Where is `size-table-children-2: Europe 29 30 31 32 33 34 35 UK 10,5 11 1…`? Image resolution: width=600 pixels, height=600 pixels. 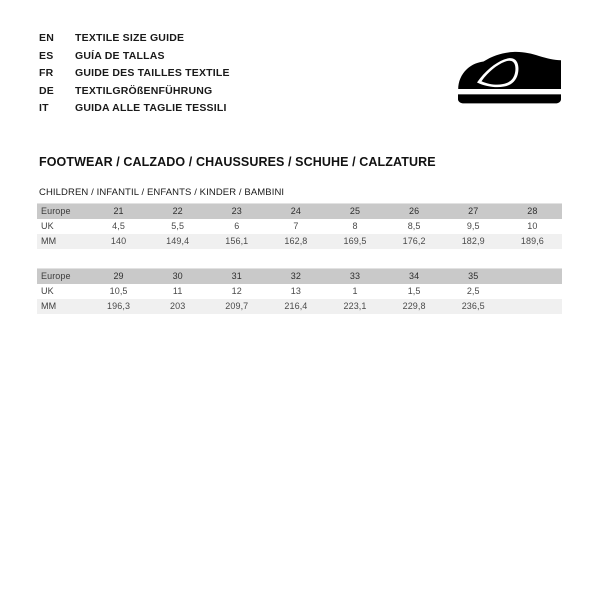
size-table-children-2: Europe 29 30 31 32 33 34 35 UK 10,5 11 1… is located at coordinates (299, 291).